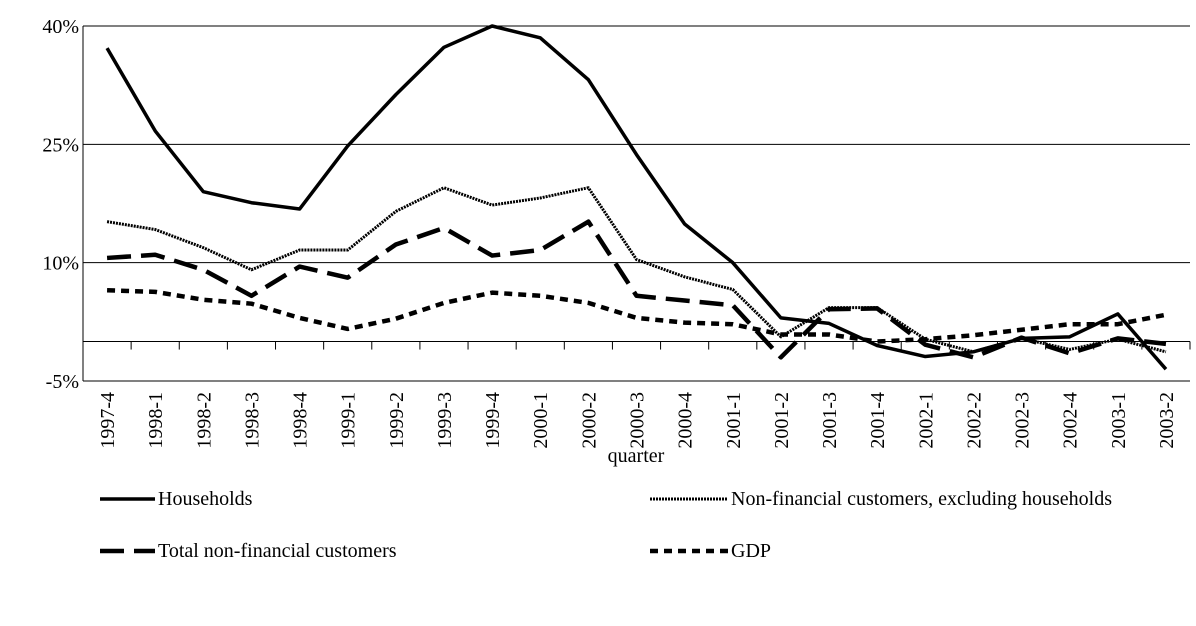  Describe the element at coordinates (1119, 420) in the screenshot. I see `x-tick-label: 2003-1` at that location.